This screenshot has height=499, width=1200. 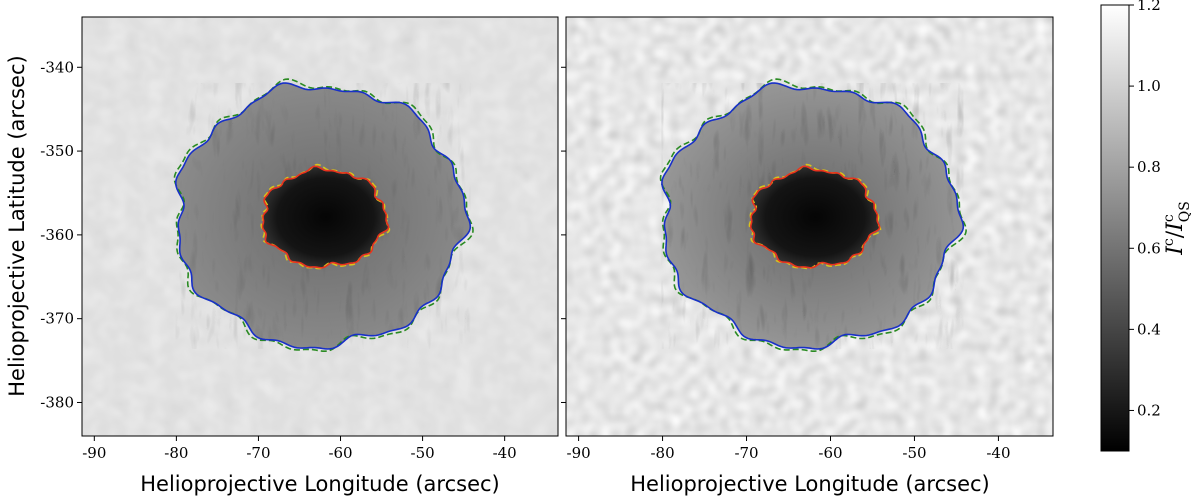 What do you see at coordinates (1149, 329) in the screenshot?
I see `colorbar-tick-label: 0.4` at bounding box center [1149, 329].